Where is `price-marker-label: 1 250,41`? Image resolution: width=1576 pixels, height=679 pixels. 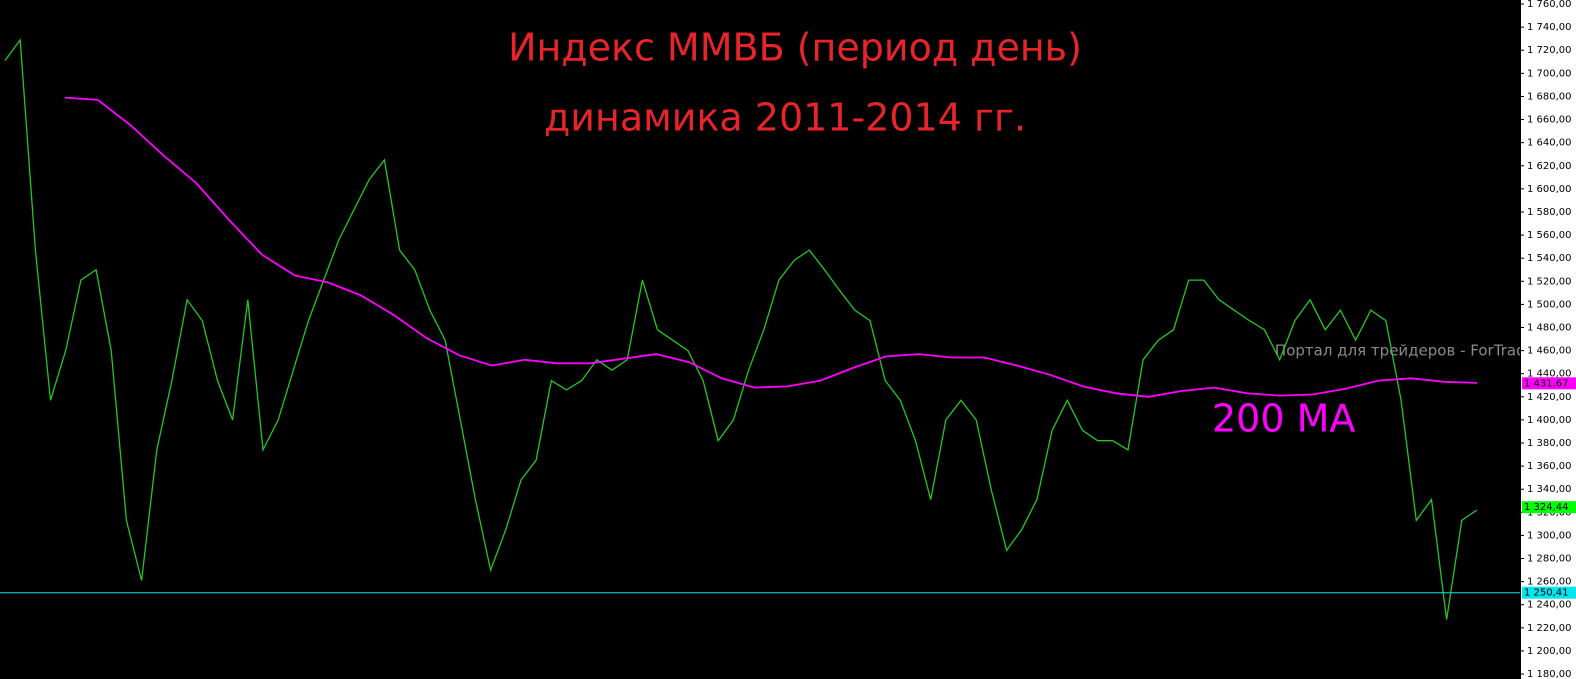
price-marker-label: 1 250,41 is located at coordinates (1546, 593).